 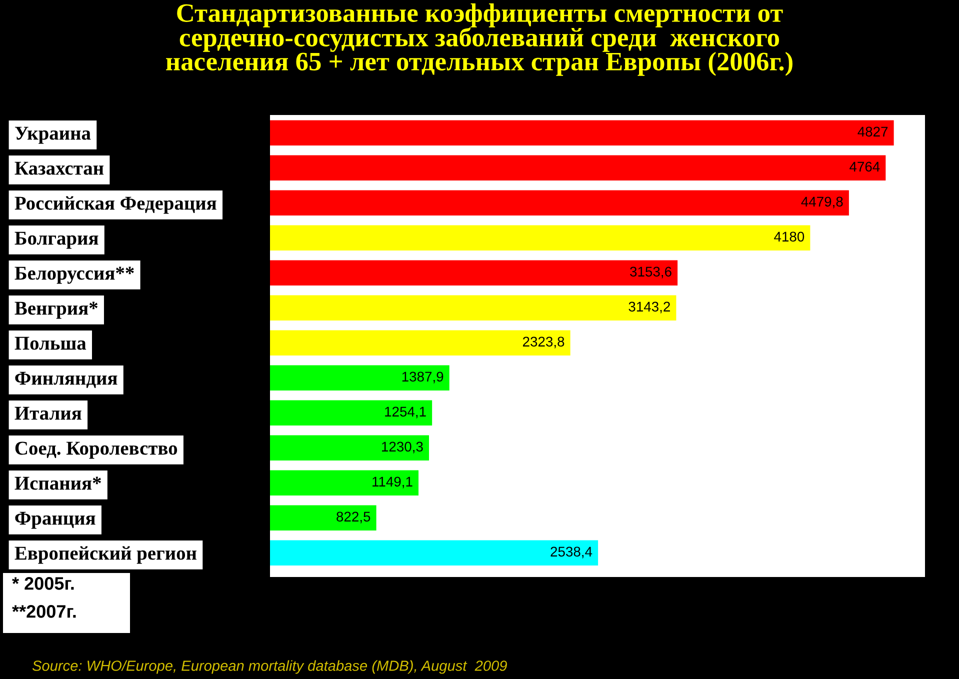 I want to click on y-tick-label: Финляндия, so click(x=66, y=380).